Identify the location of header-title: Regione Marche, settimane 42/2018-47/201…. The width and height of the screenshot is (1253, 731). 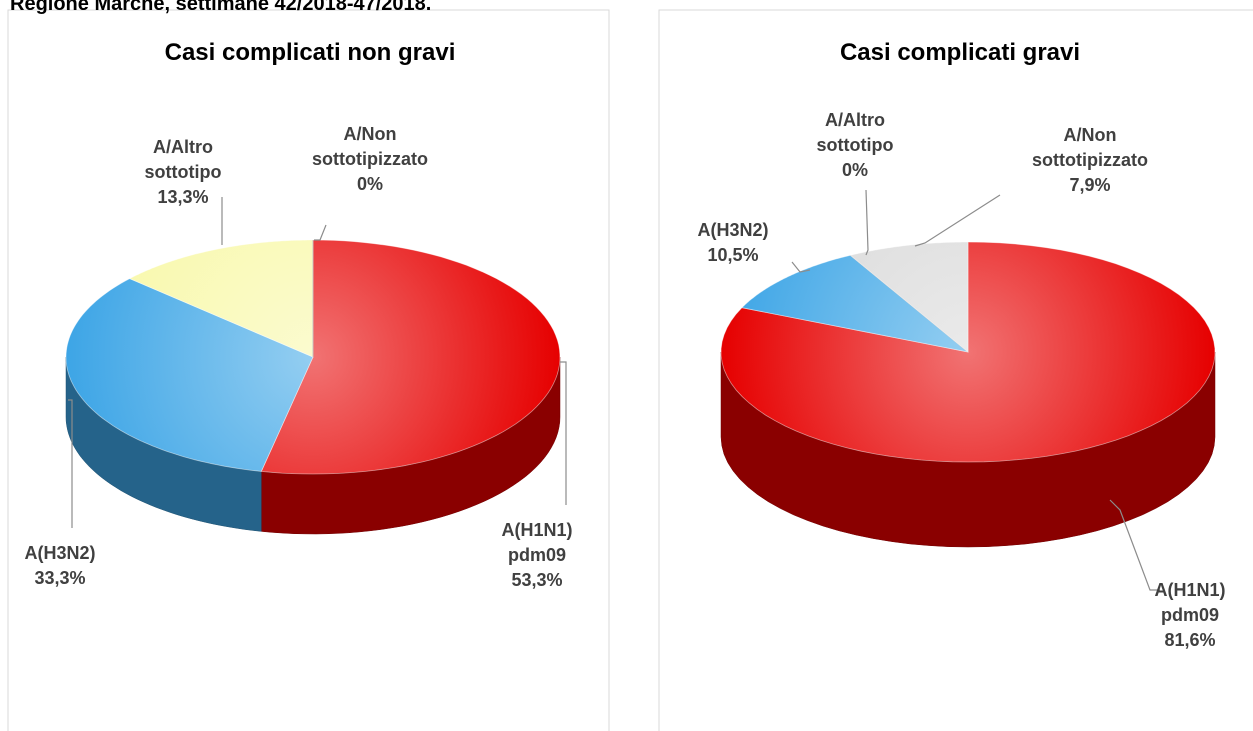
(220, 7).